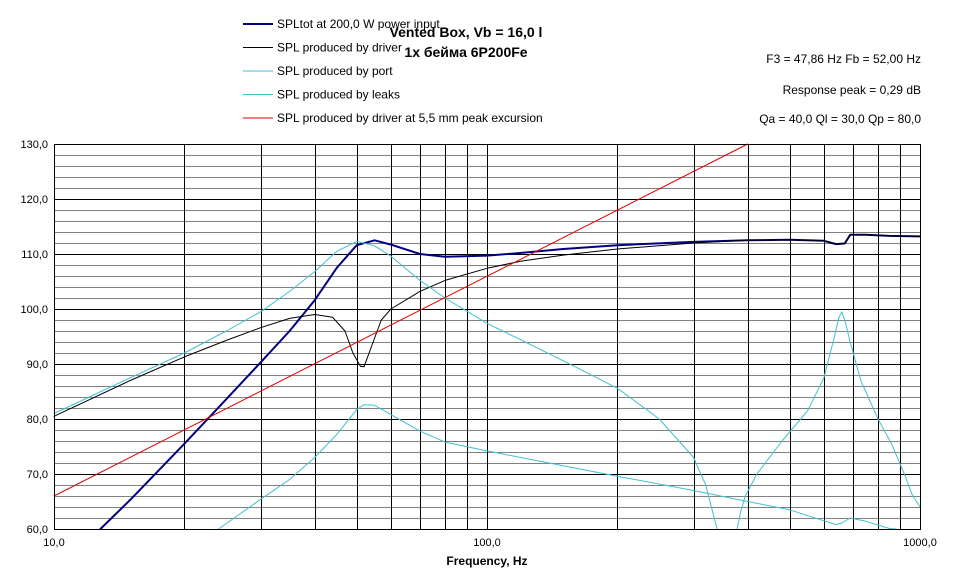 Image resolution: width=956 pixels, height=577 pixels. I want to click on y-tick-label: 70,0, so click(37, 475).